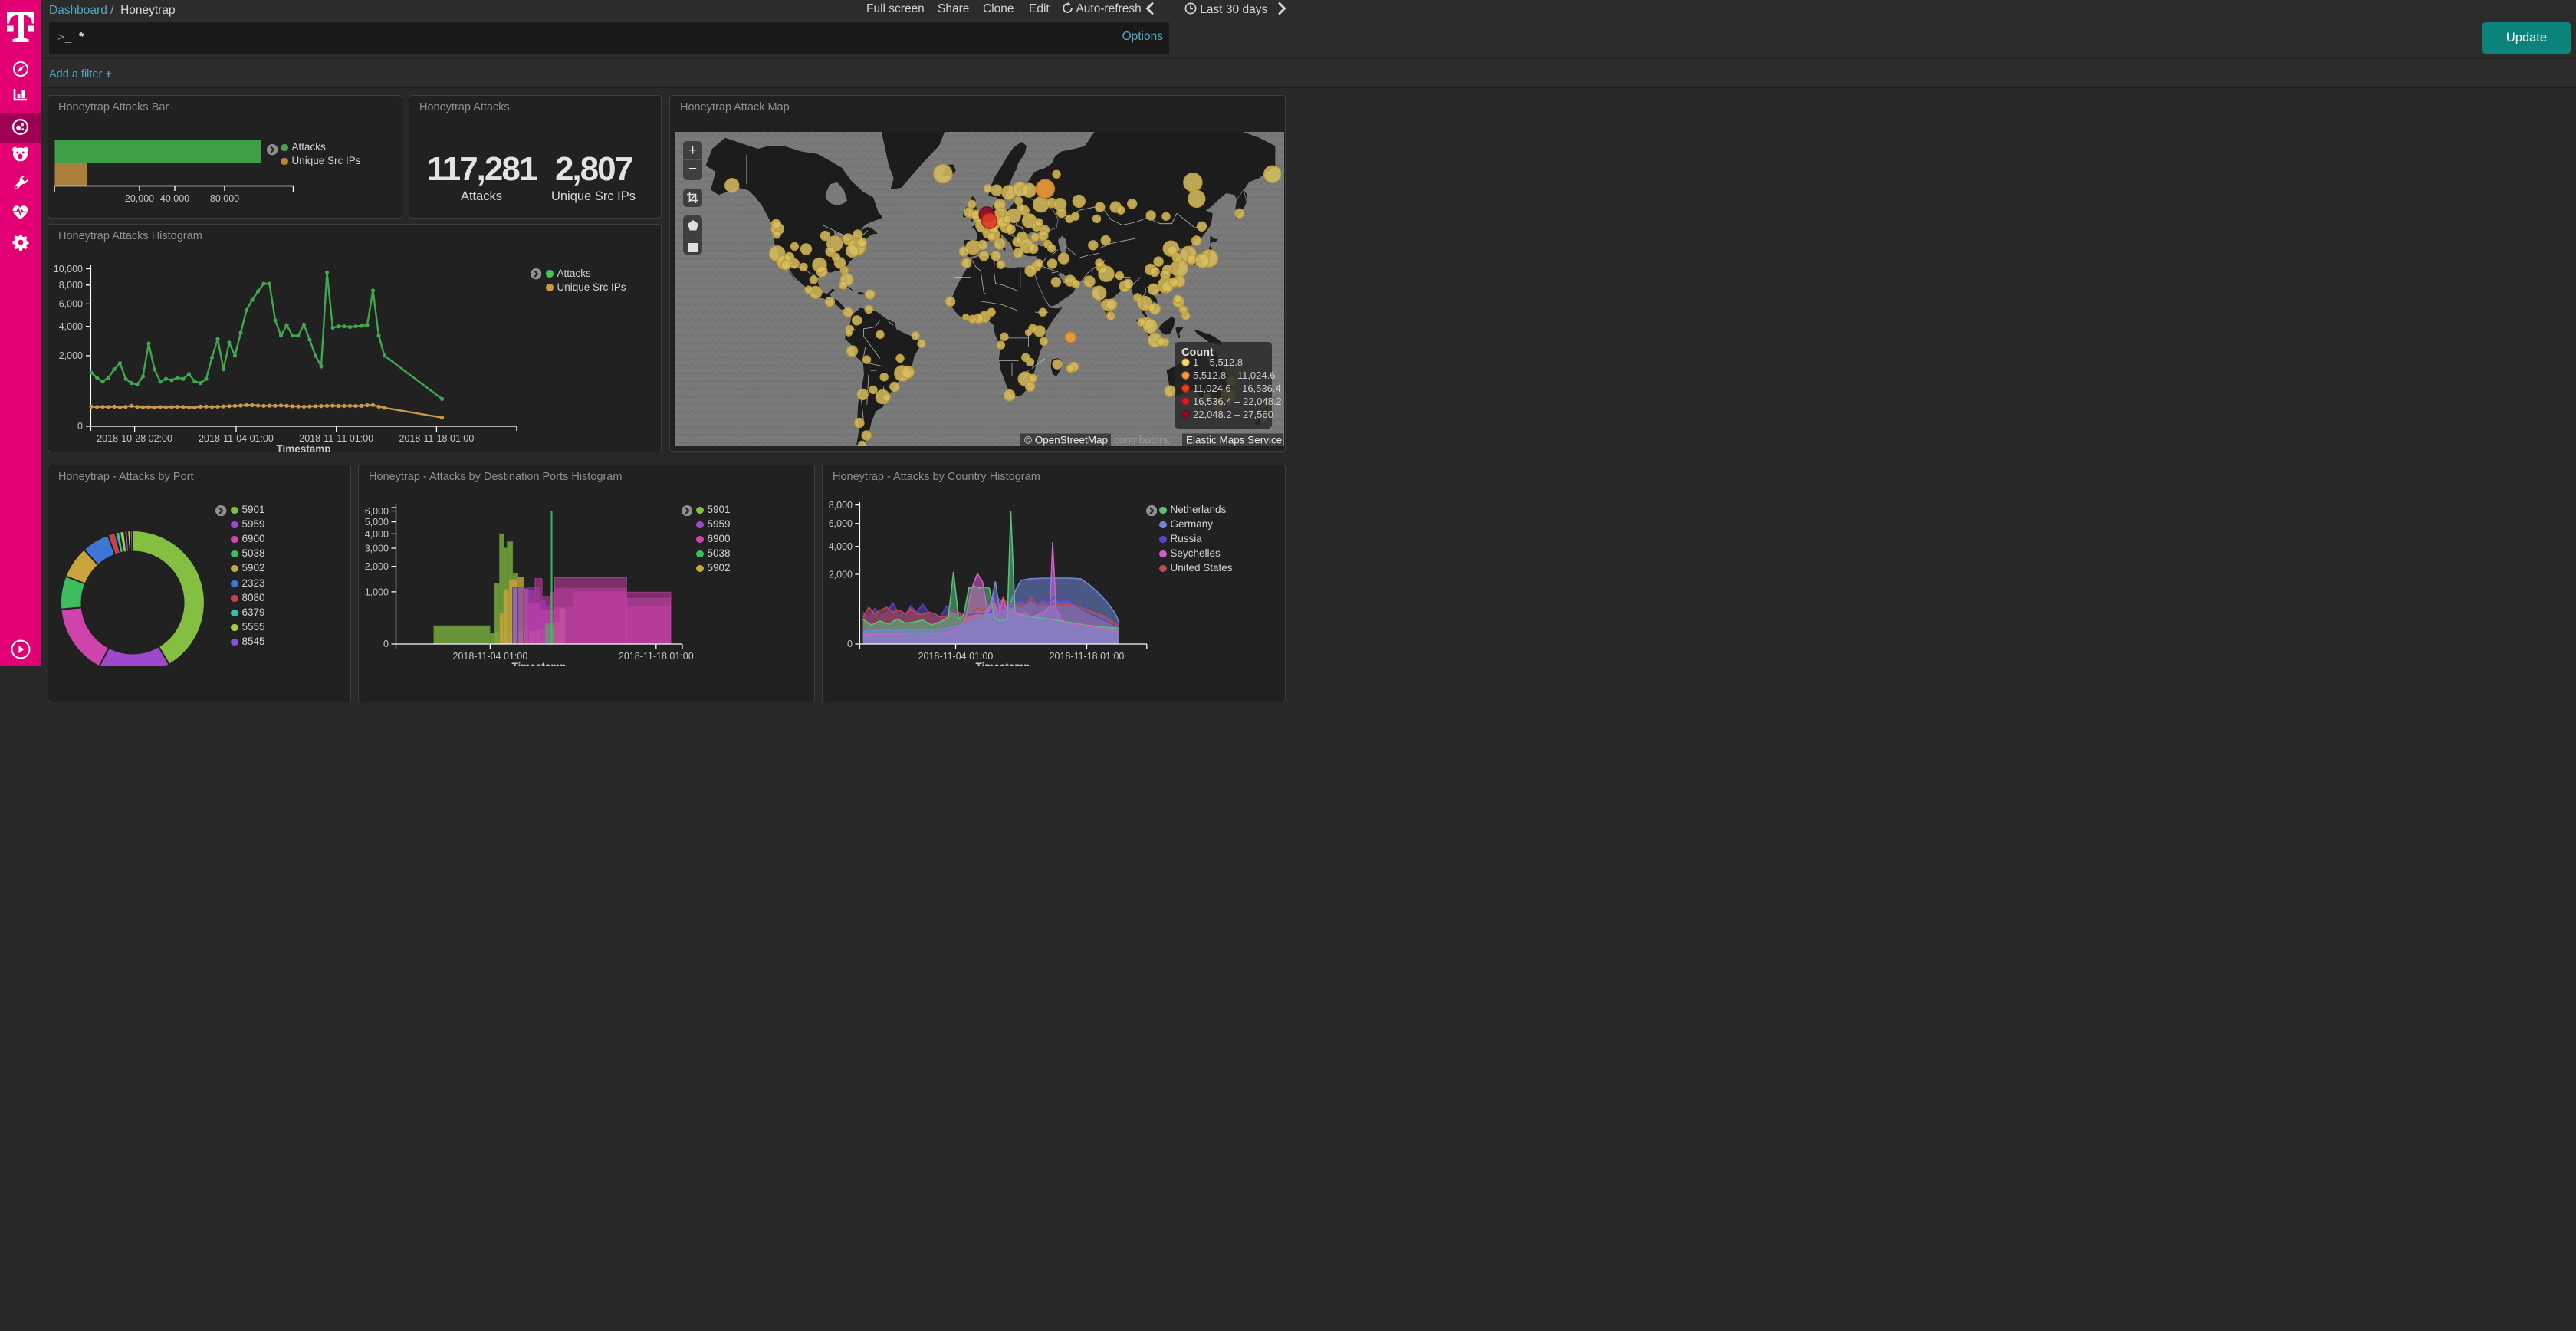  What do you see at coordinates (377, 592) in the screenshot?
I see `svg-text: 1,000` at bounding box center [377, 592].